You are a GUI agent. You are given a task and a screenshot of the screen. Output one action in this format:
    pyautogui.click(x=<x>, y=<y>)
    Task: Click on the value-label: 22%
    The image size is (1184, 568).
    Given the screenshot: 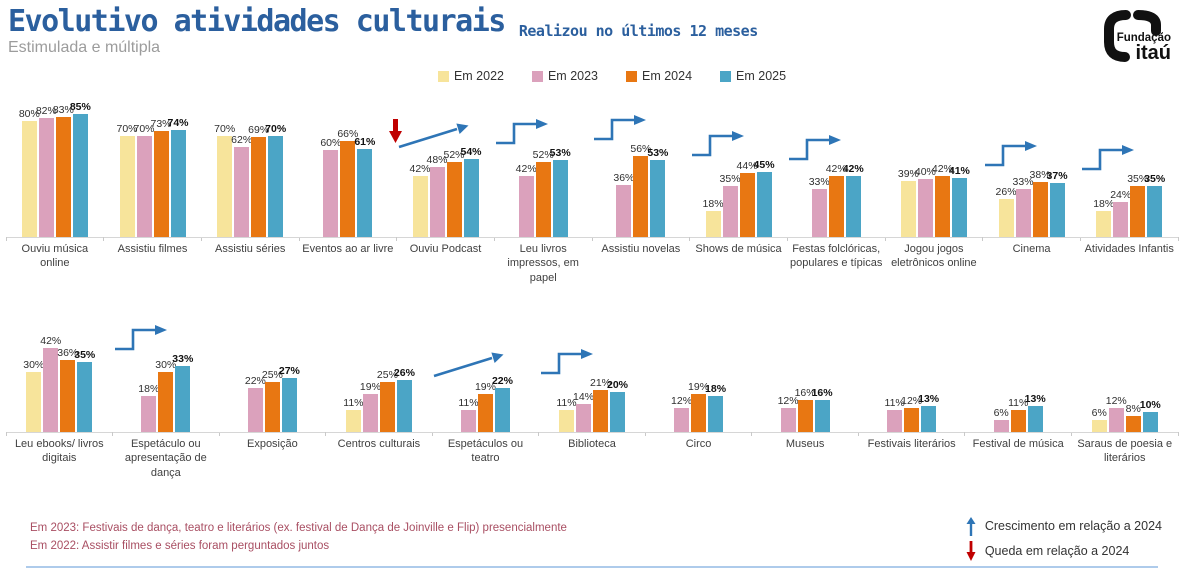 What is the action you would take?
    pyautogui.click(x=502, y=381)
    